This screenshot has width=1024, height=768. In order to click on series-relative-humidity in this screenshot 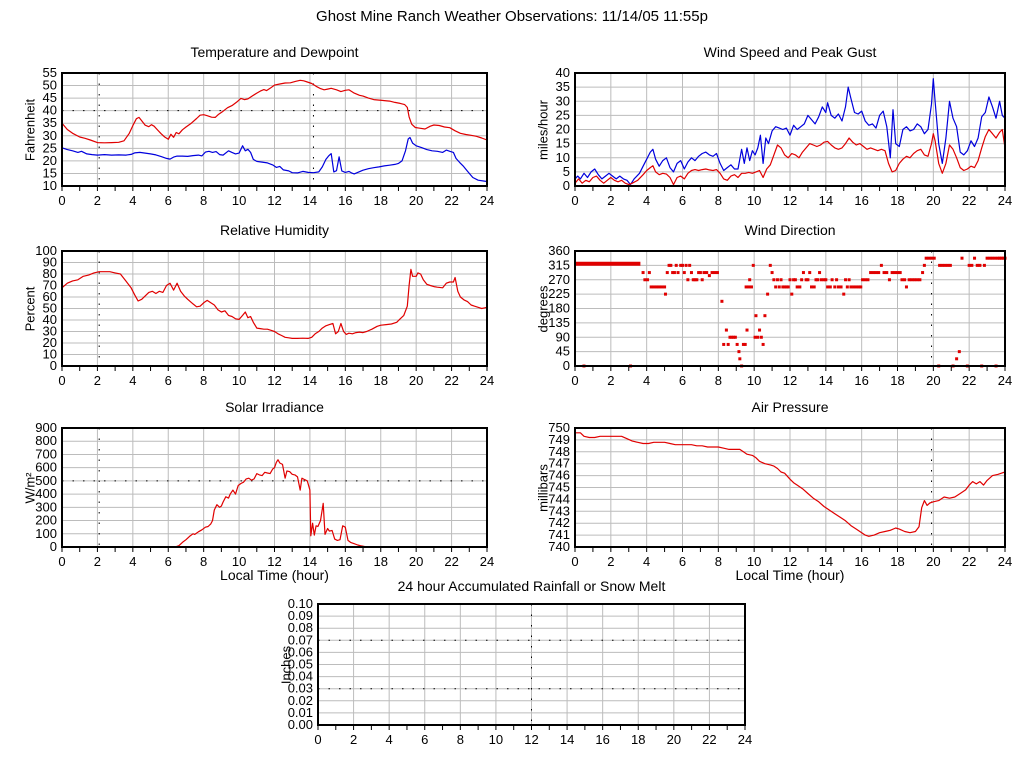, I will do `click(274, 304)`.